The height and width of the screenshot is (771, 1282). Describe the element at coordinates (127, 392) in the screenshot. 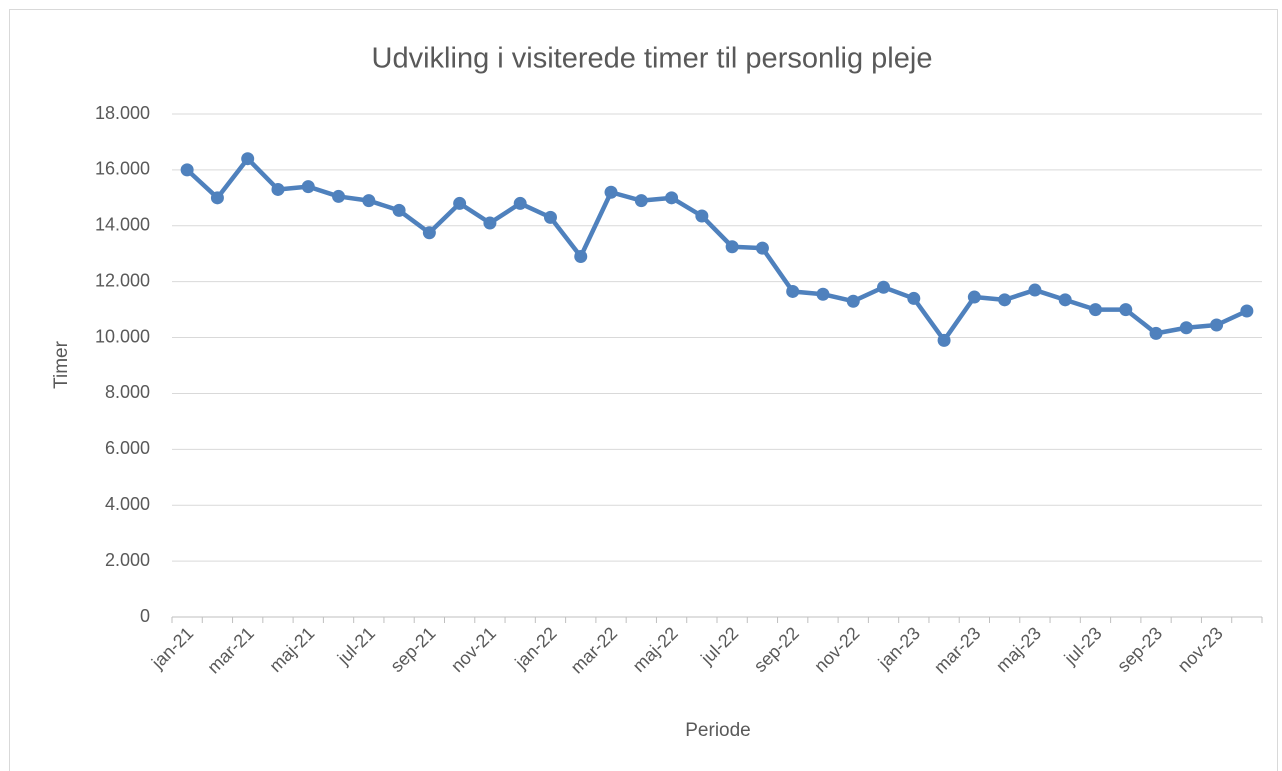

I see `y-tick-label: 8.000` at that location.